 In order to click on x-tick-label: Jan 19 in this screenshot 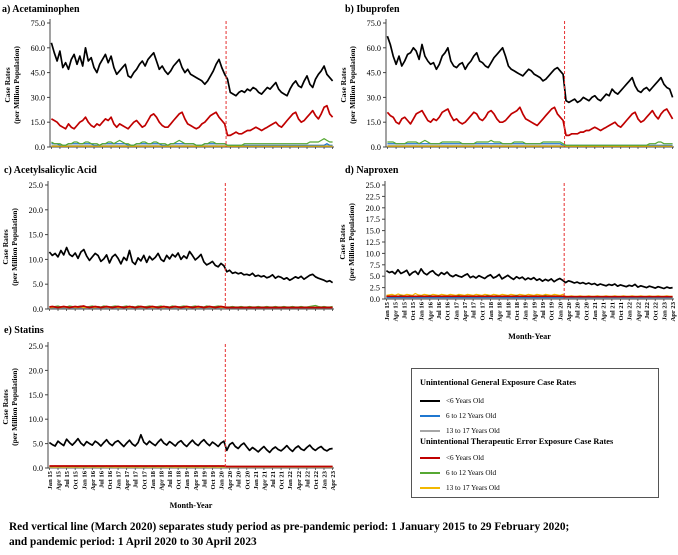, I will do `click(187, 479)`.